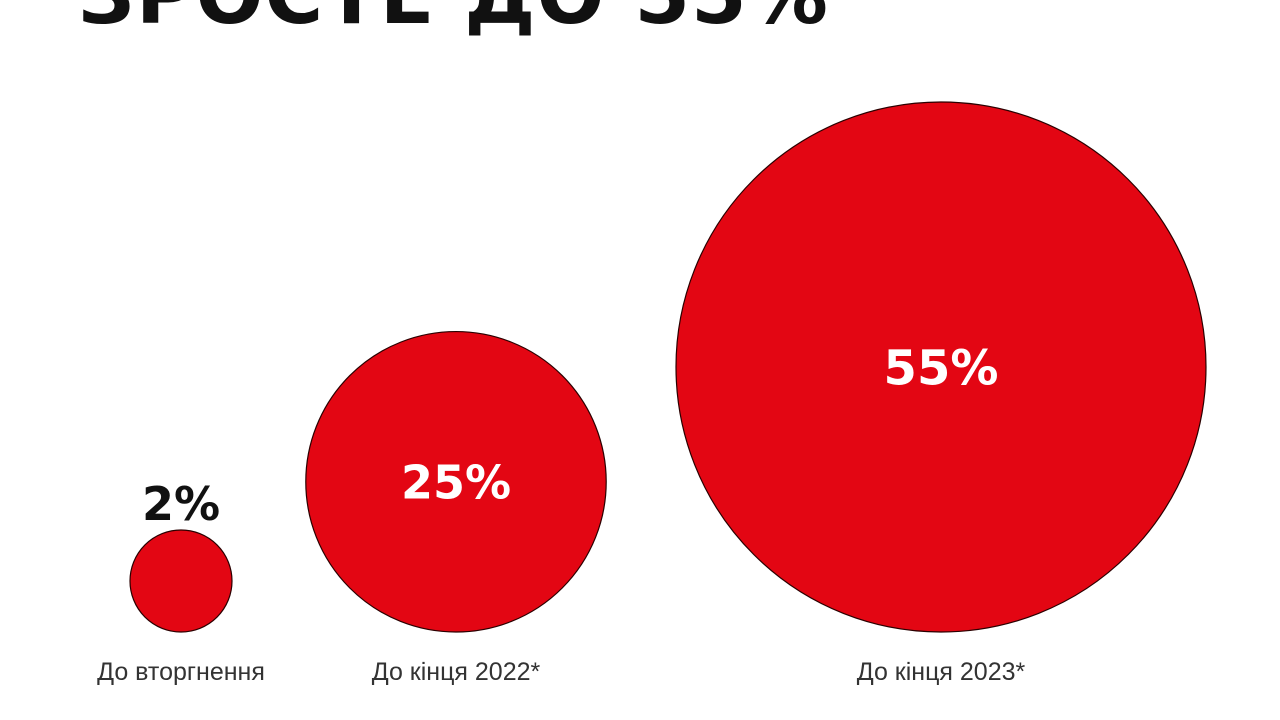  What do you see at coordinates (453, 18) in the screenshot?
I see `headline: ЗРОСТЕ ДО 55%` at bounding box center [453, 18].